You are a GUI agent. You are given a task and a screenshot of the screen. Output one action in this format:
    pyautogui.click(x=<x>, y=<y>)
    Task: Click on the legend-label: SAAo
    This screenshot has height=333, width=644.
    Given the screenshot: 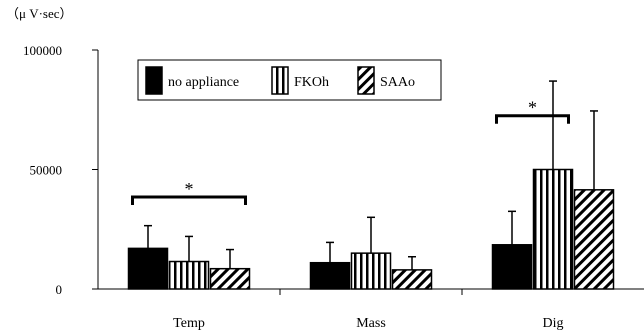 What is the action you would take?
    pyautogui.click(x=397, y=82)
    